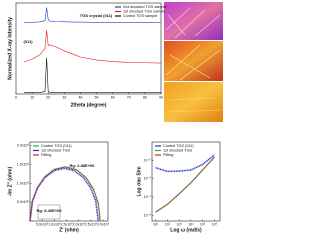  Describe the element at coordinates (23, 165) in the screenshot. I see `y-tick-label: 1.5x10⁶` at that location.